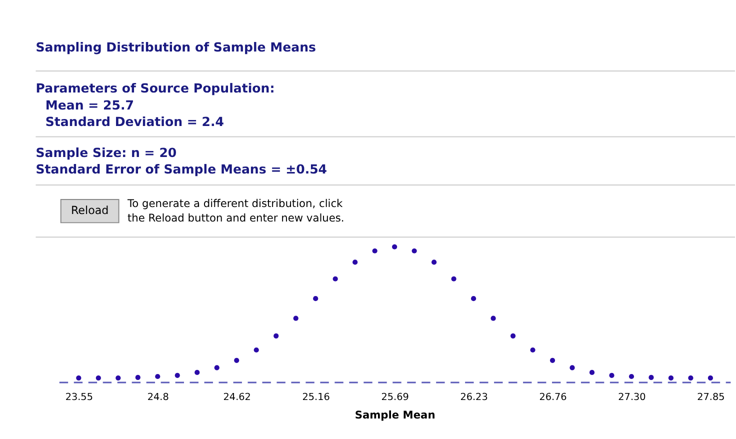 The width and height of the screenshot is (736, 439). I want to click on x-tick-label: 24.62, so click(237, 397).